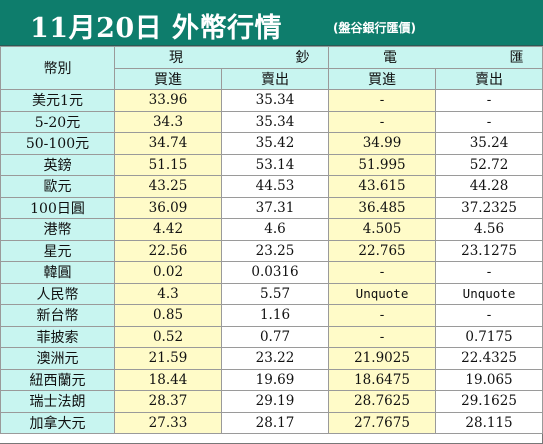 Image resolution: width=543 pixels, height=444 pixels. What do you see at coordinates (382, 207) in the screenshot?
I see `wire-buy-rate: 36.485` at bounding box center [382, 207].